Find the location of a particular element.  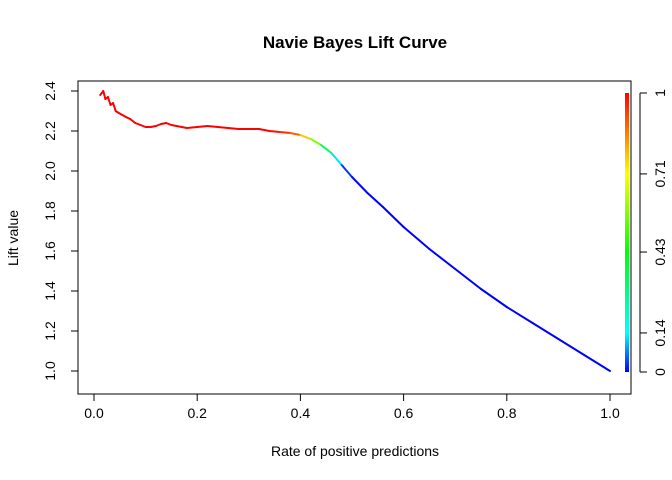

y-tick-label: 2.4 is located at coordinates (50, 91).